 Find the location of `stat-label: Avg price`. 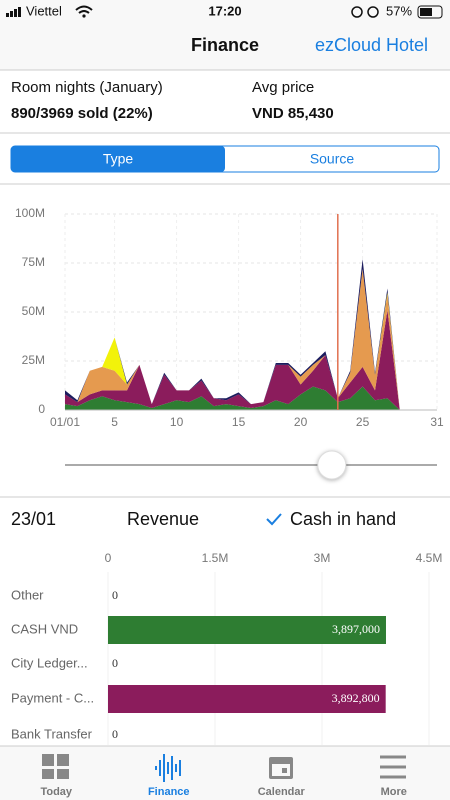

stat-label: Avg price is located at coordinates (283, 87).